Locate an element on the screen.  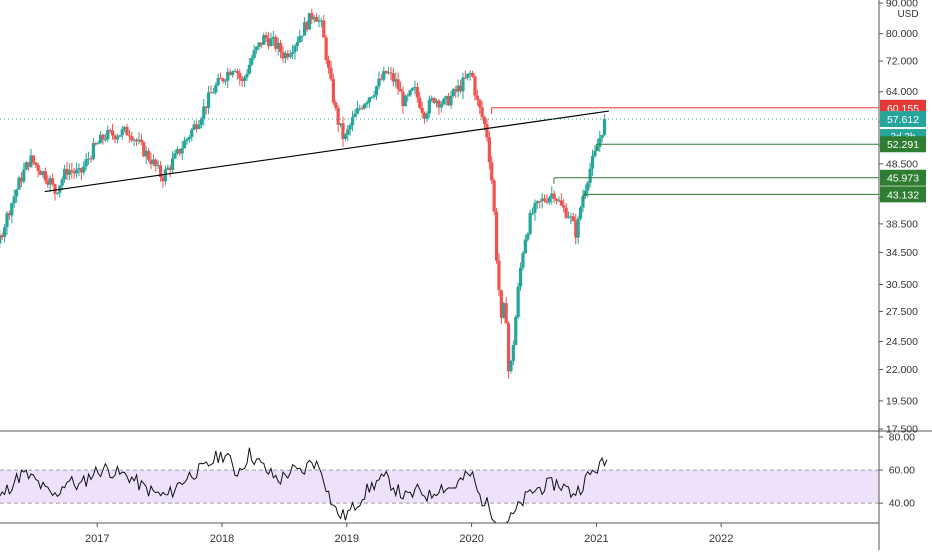
price-level-tag-last is located at coordinates (903, 119).